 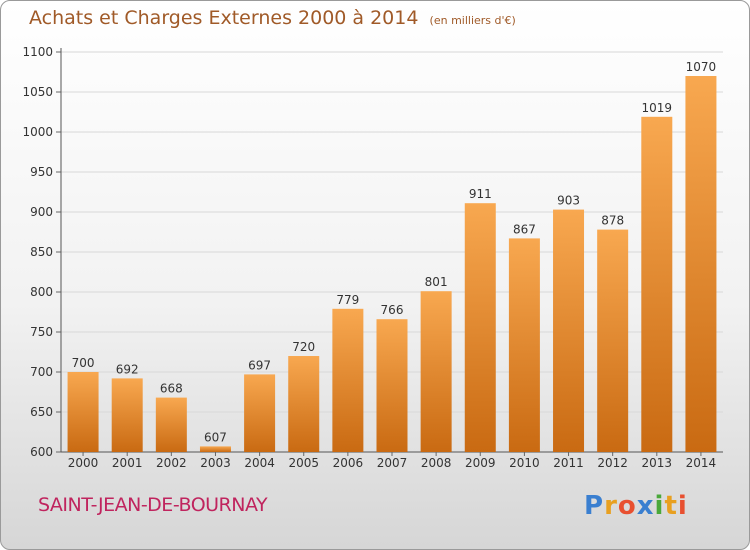 I want to click on proxiti-logo: Proxiti, so click(x=636, y=506).